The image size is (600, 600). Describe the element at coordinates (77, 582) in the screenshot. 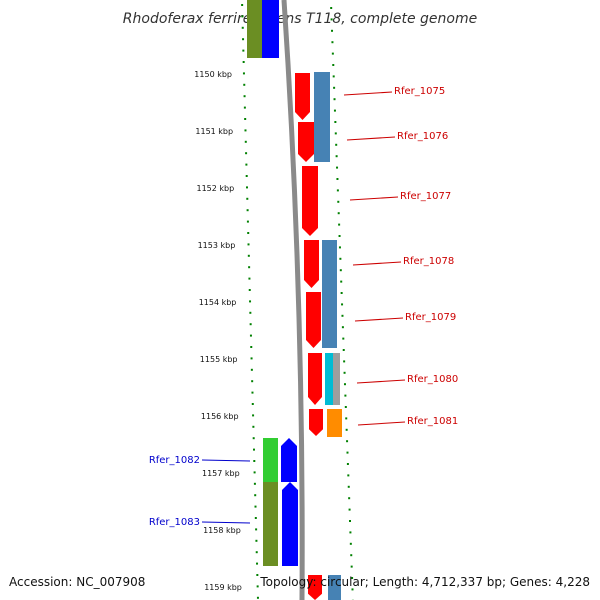

I see `accession-text: Accession: NC_007908` at that location.